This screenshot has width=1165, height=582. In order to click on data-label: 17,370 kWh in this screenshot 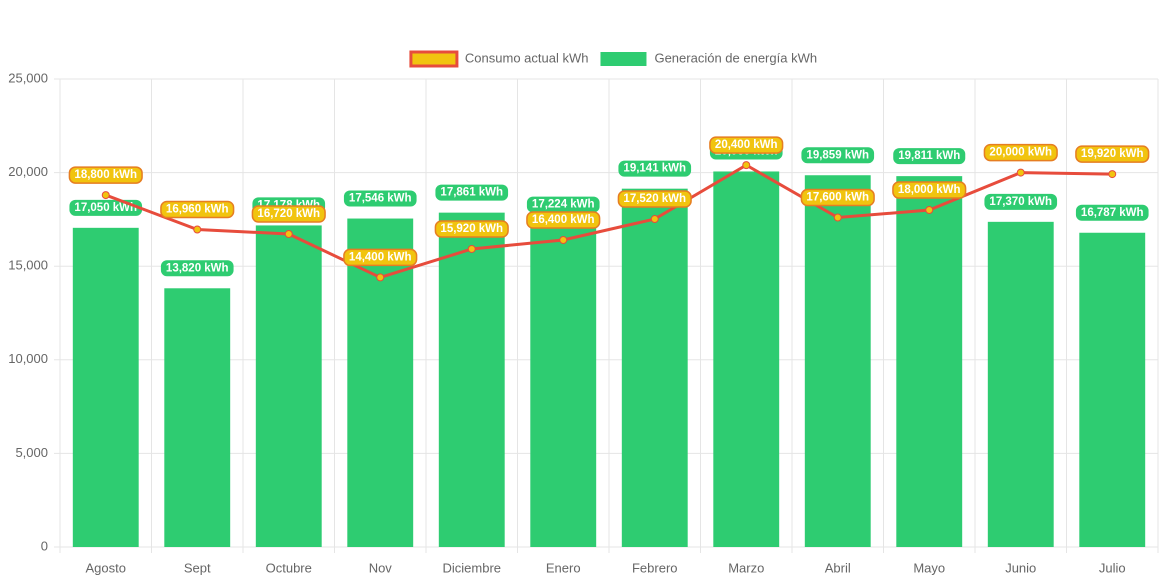, I will do `click(1021, 201)`.